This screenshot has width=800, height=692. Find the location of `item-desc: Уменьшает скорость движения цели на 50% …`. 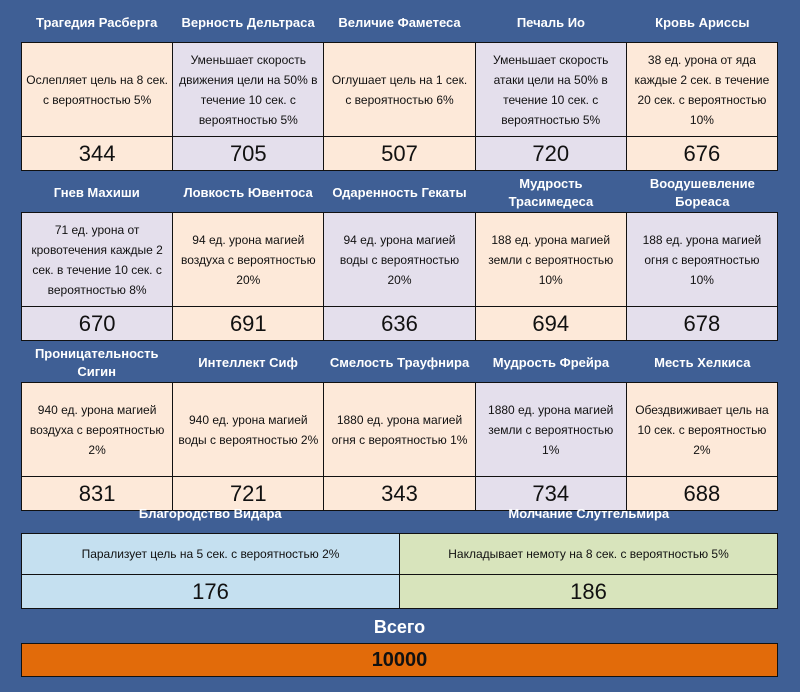

item-desc: Уменьшает скорость движения цели на 50% … is located at coordinates (248, 89).